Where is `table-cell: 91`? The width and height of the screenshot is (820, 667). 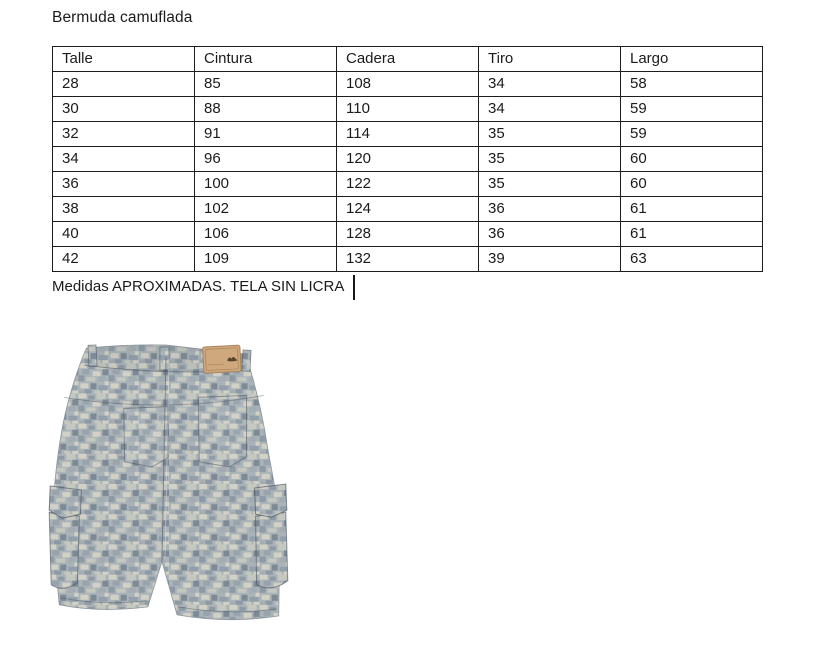
table-cell: 91 is located at coordinates (265, 134).